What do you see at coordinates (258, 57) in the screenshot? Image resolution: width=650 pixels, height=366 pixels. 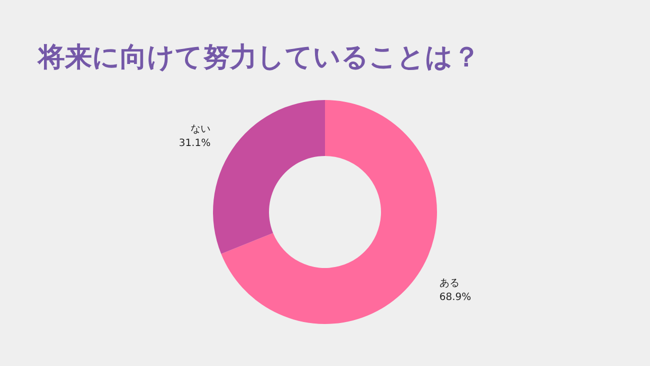 I see `chart-title: 将来に向けて努力していることは？` at bounding box center [258, 57].